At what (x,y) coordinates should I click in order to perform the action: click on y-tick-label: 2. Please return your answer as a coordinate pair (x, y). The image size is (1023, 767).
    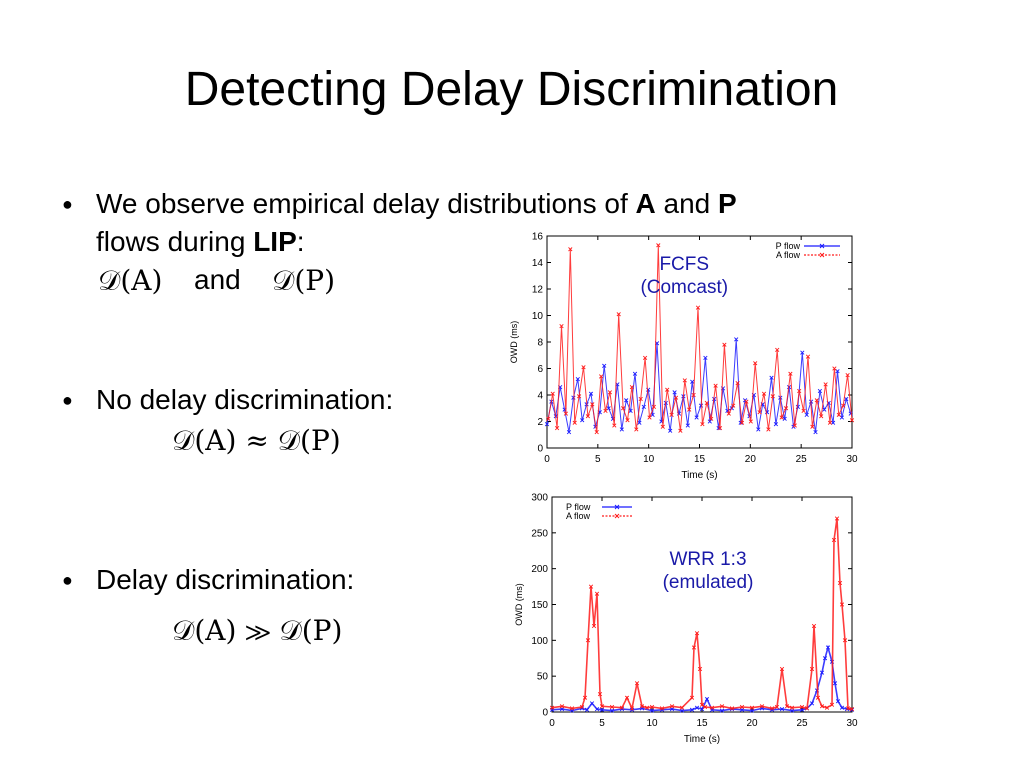
    Looking at the image, I should click on (540, 422).